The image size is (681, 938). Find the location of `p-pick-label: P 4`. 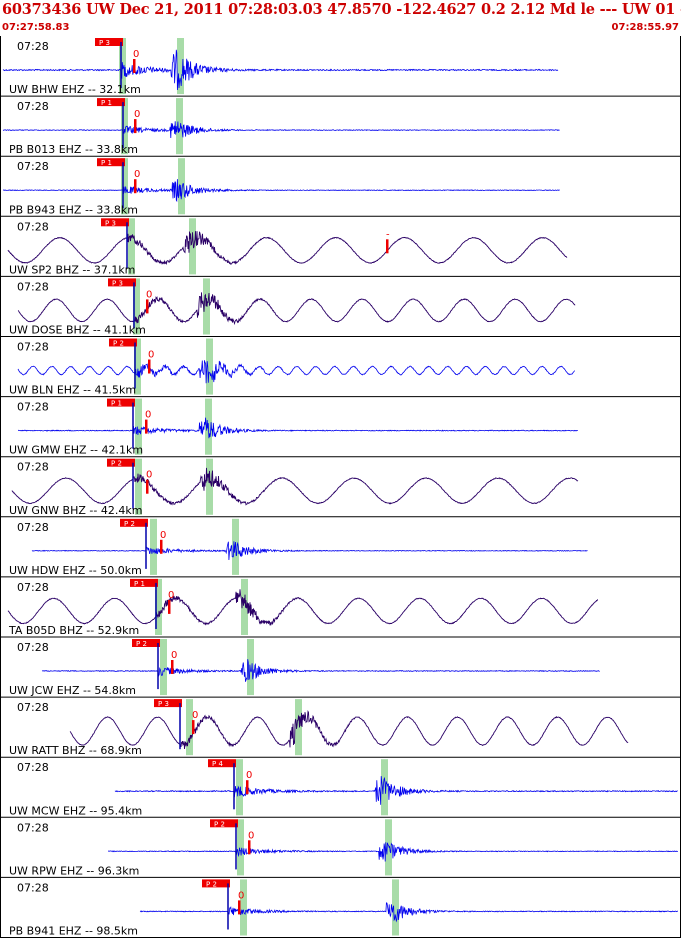

p-pick-label: P 4 is located at coordinates (217, 764).